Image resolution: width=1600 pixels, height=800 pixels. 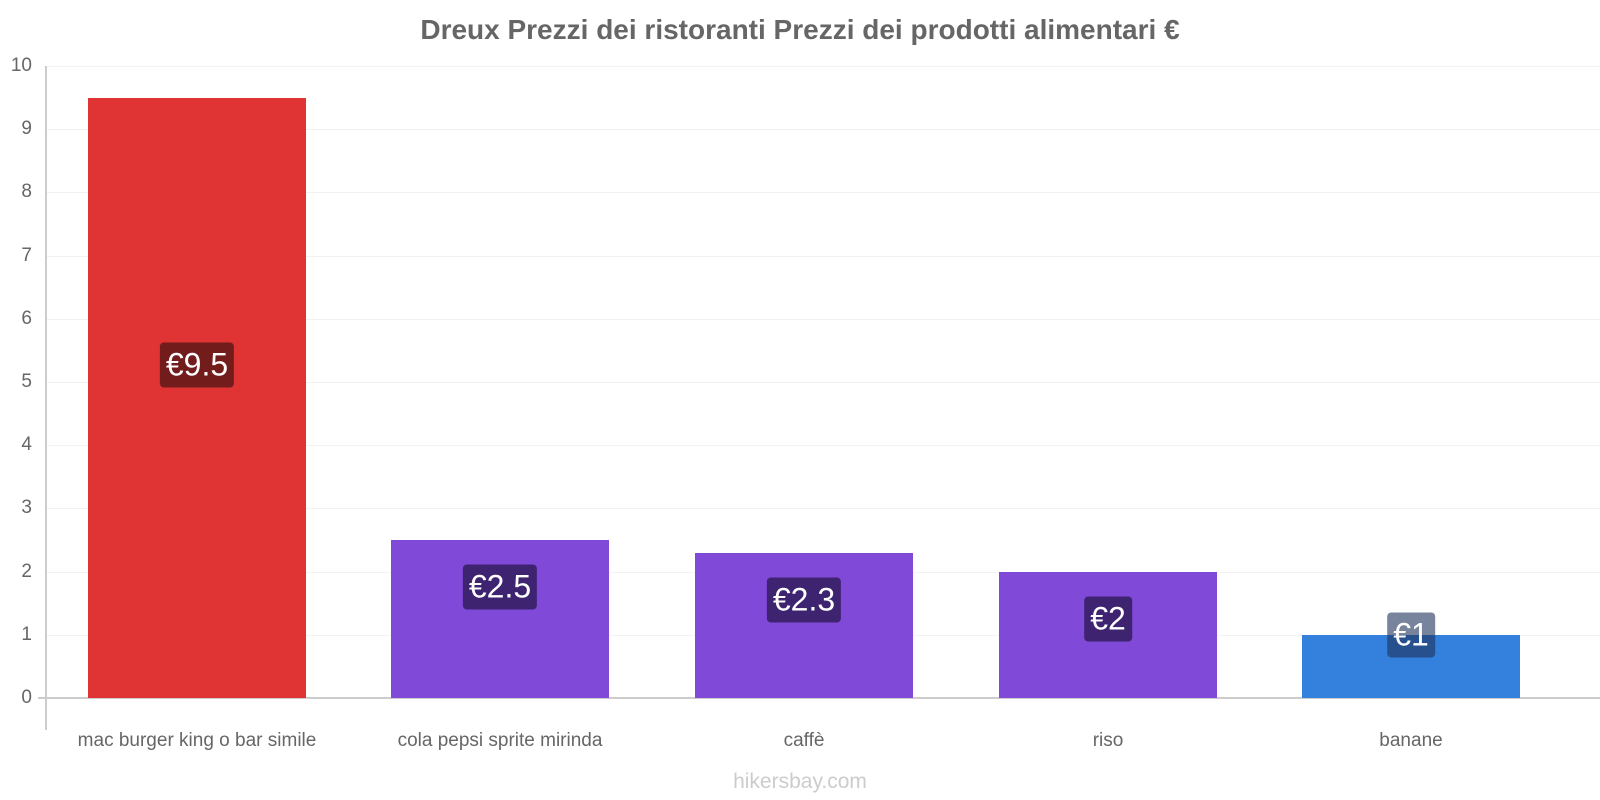 What do you see at coordinates (26, 508) in the screenshot?
I see `y-tick-label: 3` at bounding box center [26, 508].